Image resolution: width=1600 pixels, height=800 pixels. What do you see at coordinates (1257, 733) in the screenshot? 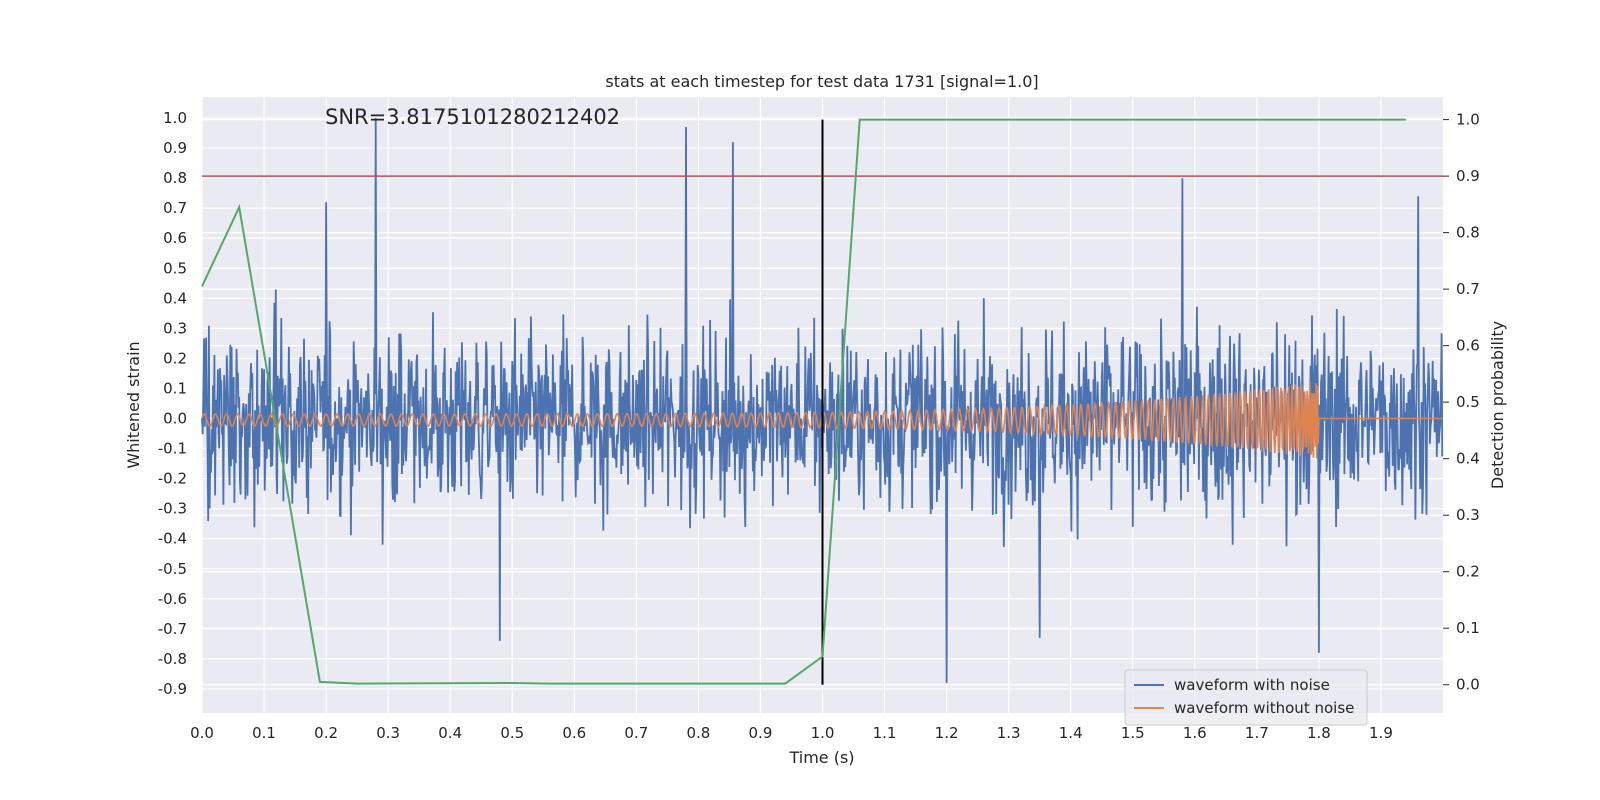
I see `x-tick-label: 1.7` at bounding box center [1257, 733].